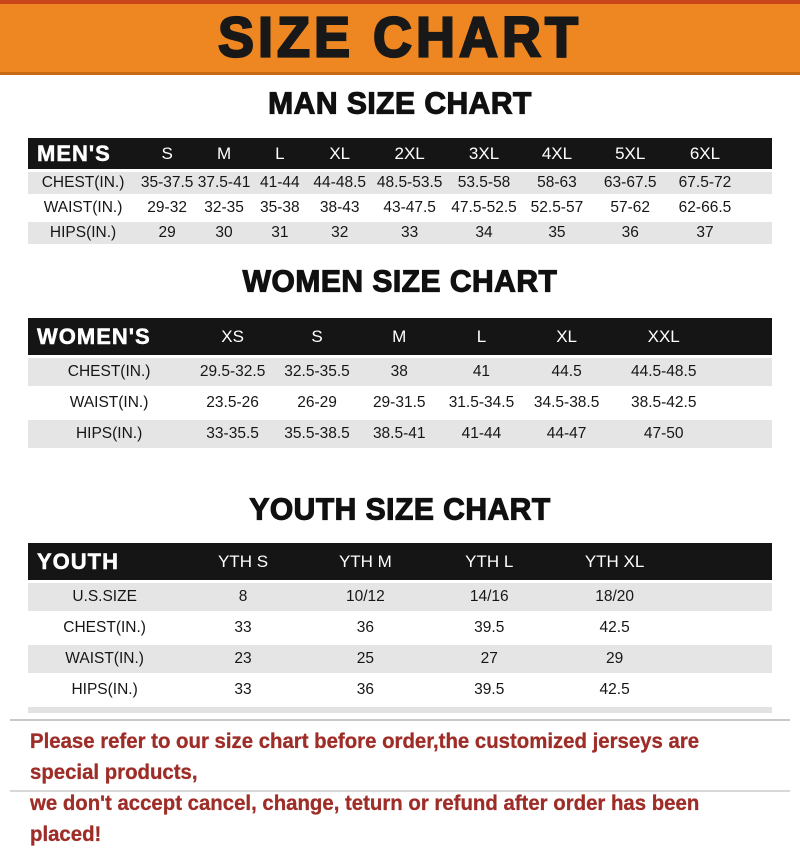 Image resolution: width=800 pixels, height=850 pixels. I want to click on size-value: 53.5-58, so click(484, 182).